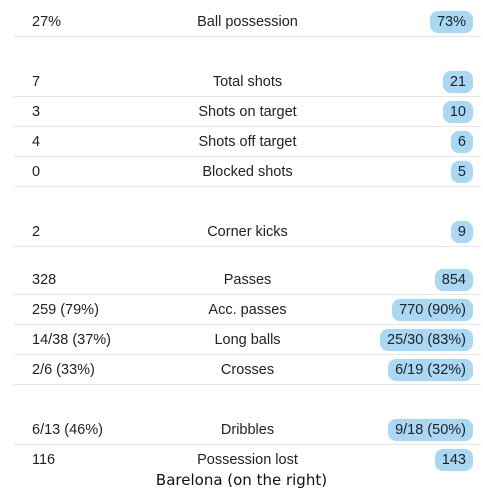 The image size is (483, 494). Describe the element at coordinates (461, 232) in the screenshot. I see `away-value-badge: 9` at that location.